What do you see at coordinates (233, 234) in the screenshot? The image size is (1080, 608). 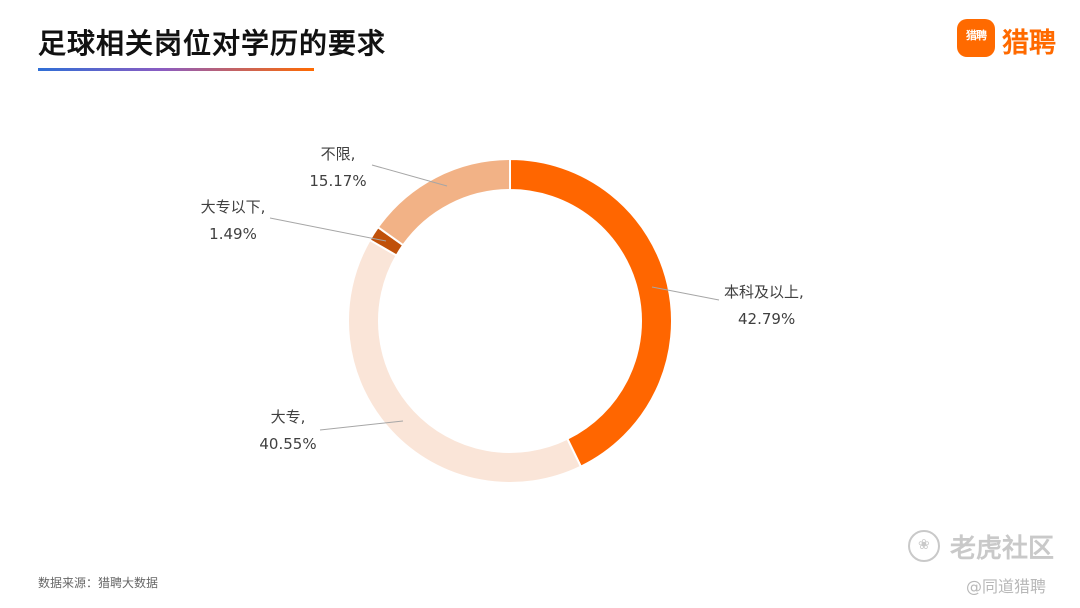 I see `slice-value-label-2: 1.49%` at bounding box center [233, 234].